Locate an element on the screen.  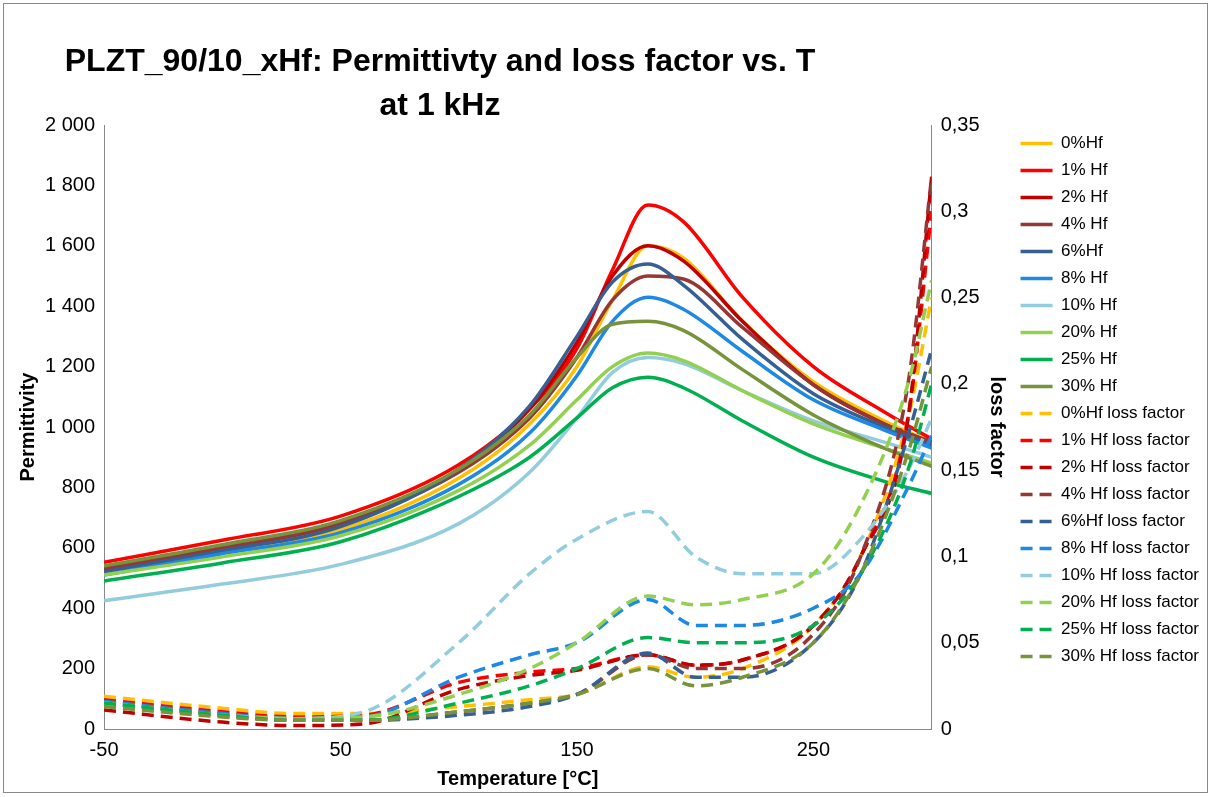
y2-tick-label: 0,3 is located at coordinates (954, 209).